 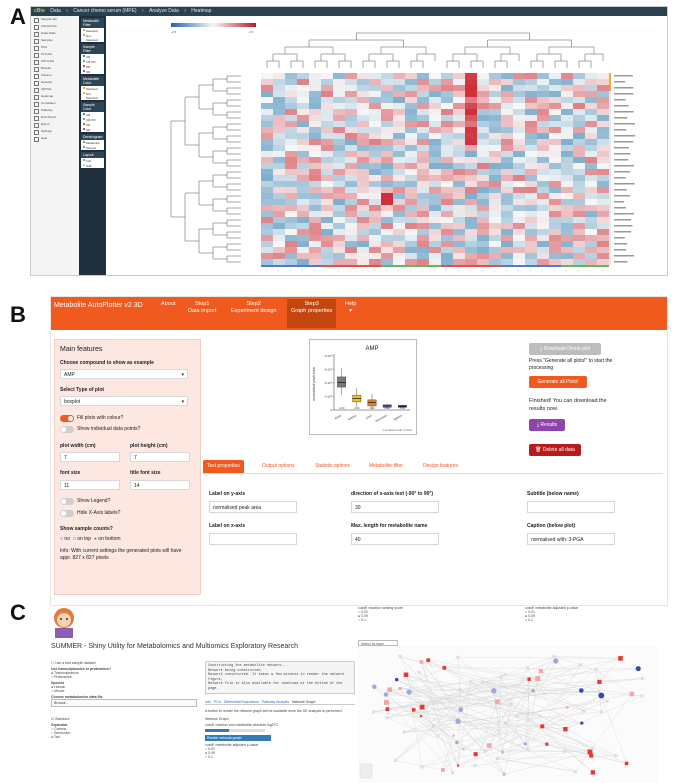 I want to click on c-tab: PCA, so click(x=217, y=702).